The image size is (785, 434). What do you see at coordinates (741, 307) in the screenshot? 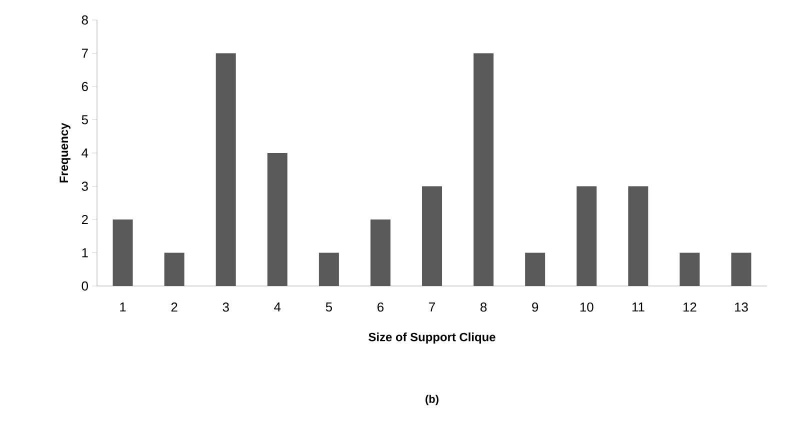
I see `x-tick-label: 13` at bounding box center [741, 307].